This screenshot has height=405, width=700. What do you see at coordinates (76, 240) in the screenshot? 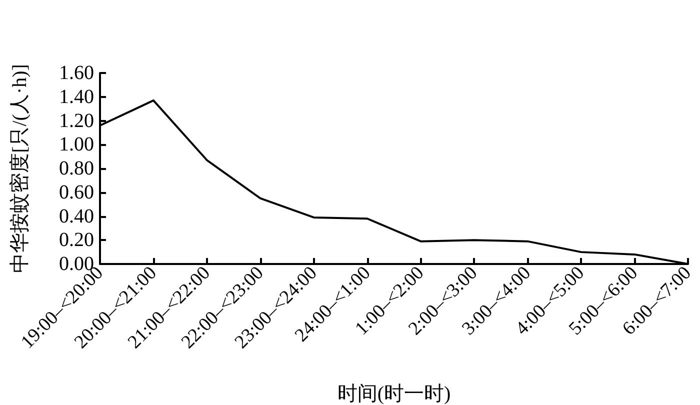
I see `y-tick-label: 0.20` at bounding box center [76, 240].